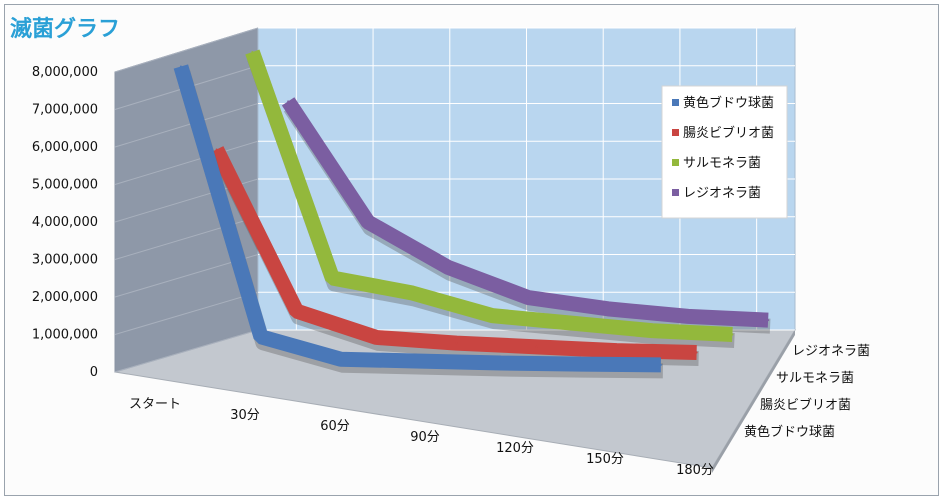 The image size is (942, 500). I want to click on legend-label: 腸炎ビブリオ菌, so click(728, 133).